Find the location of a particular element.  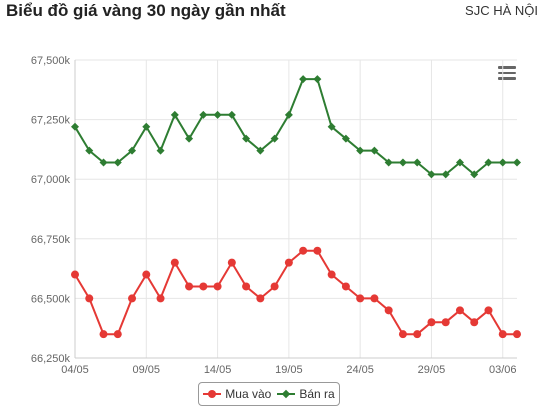

x-tick-label: 19/05 is located at coordinates (289, 370).